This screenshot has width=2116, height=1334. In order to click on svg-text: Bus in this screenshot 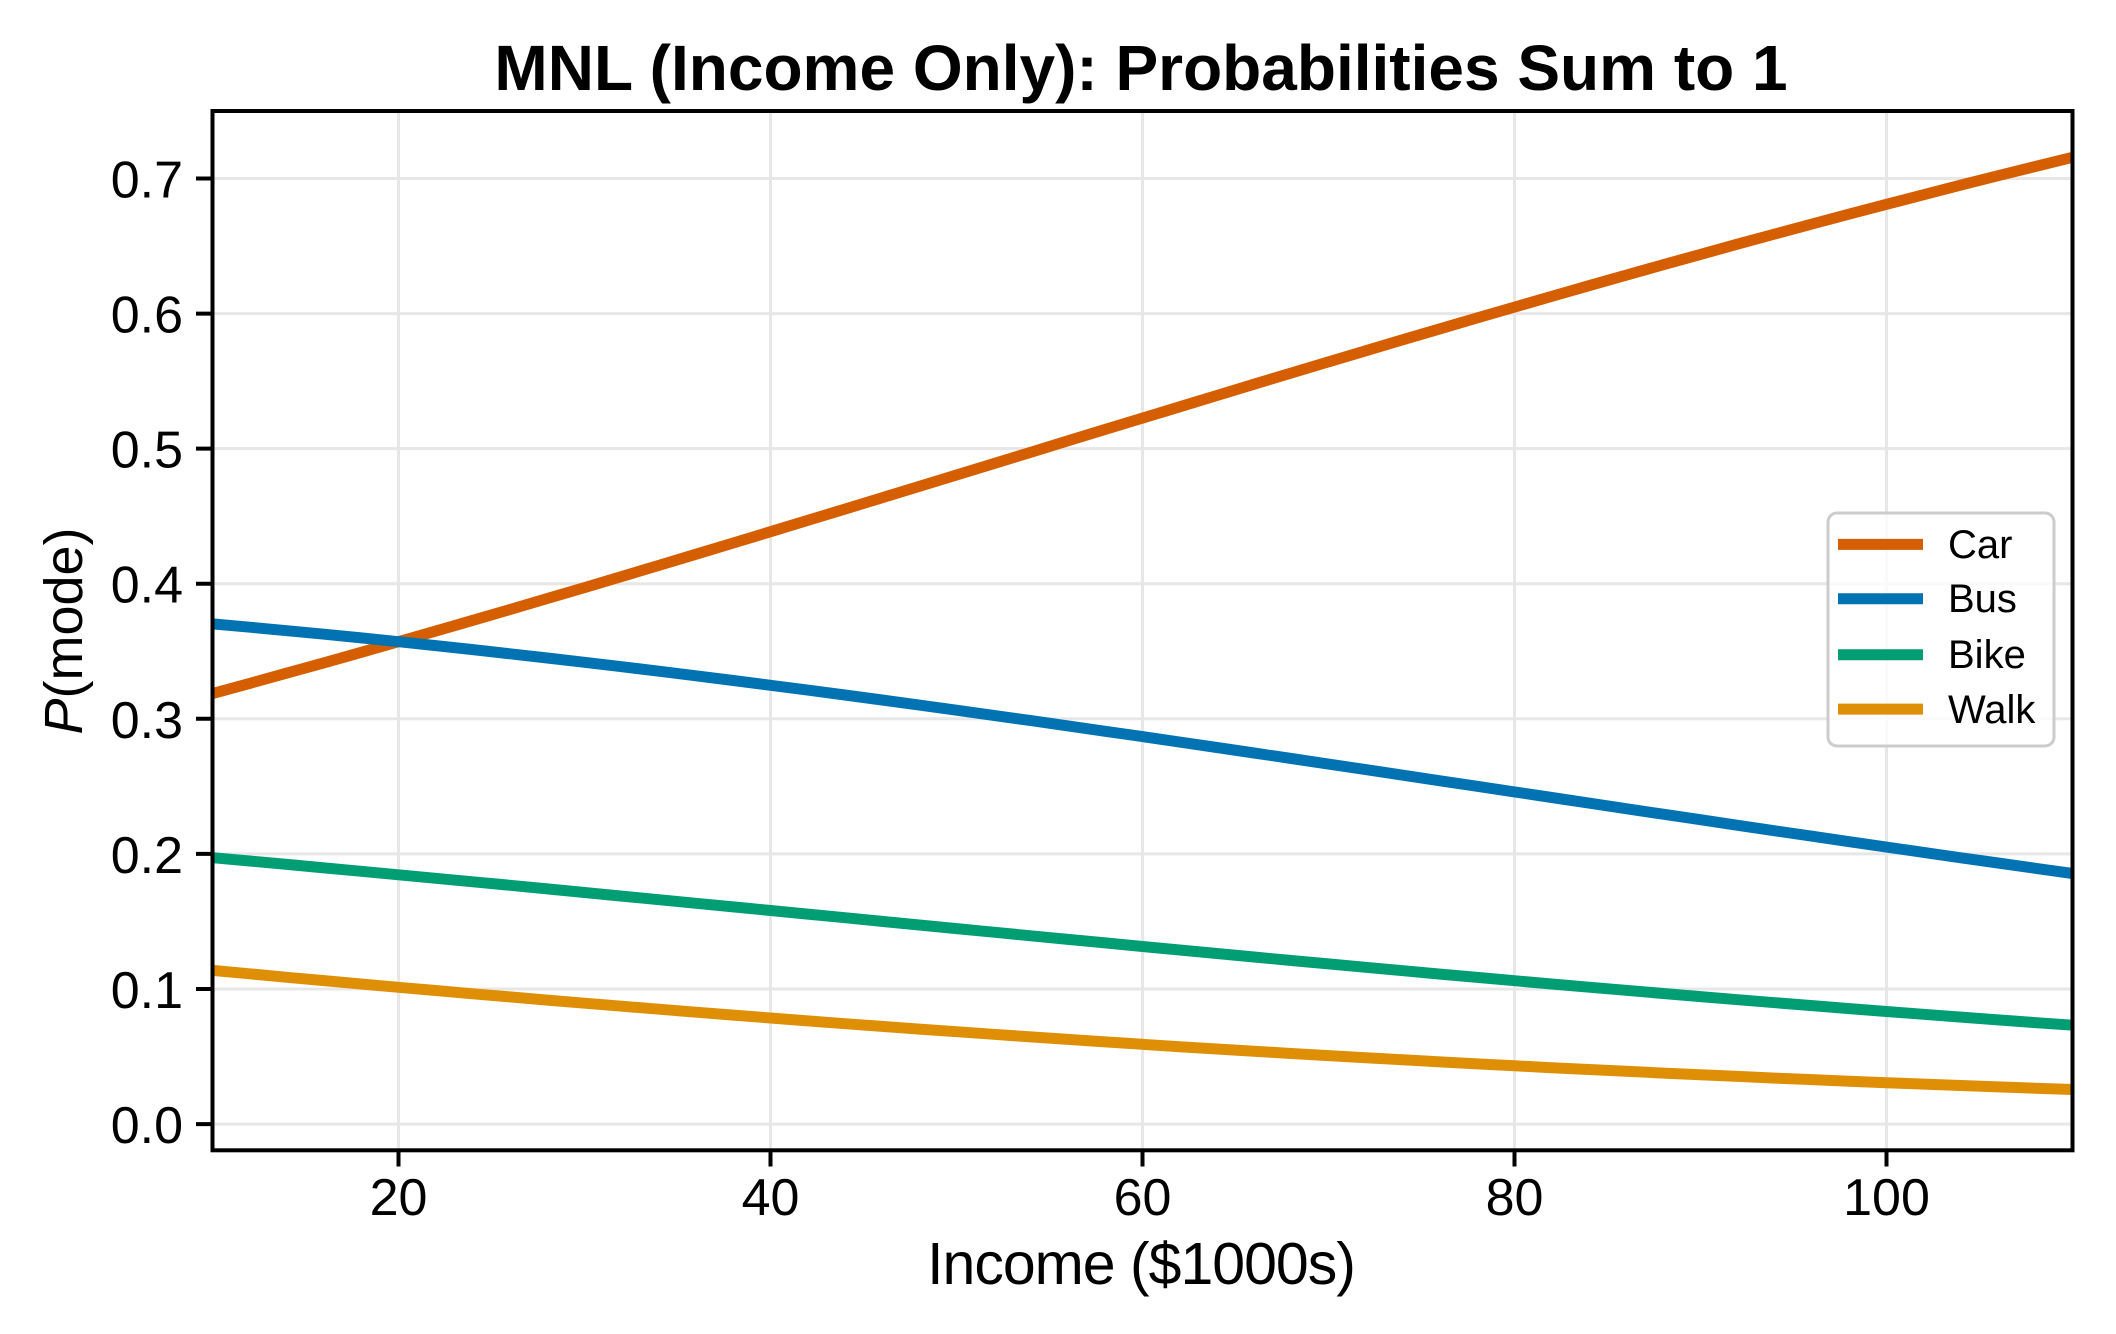, I will do `click(1982, 599)`.